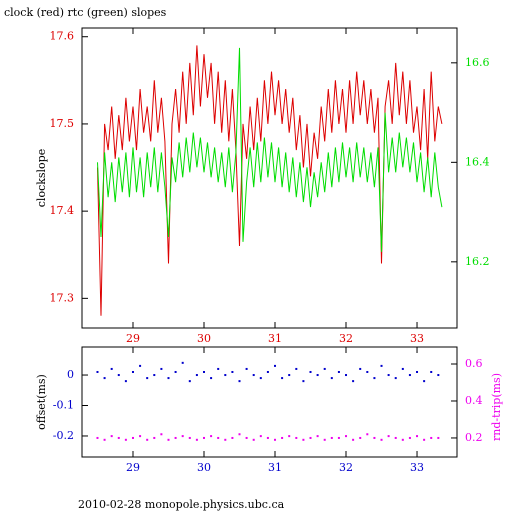 This screenshot has width=512, height=512. Describe the element at coordinates (474, 437) in the screenshot. I see `y2-tick-label: 0.2` at that location.